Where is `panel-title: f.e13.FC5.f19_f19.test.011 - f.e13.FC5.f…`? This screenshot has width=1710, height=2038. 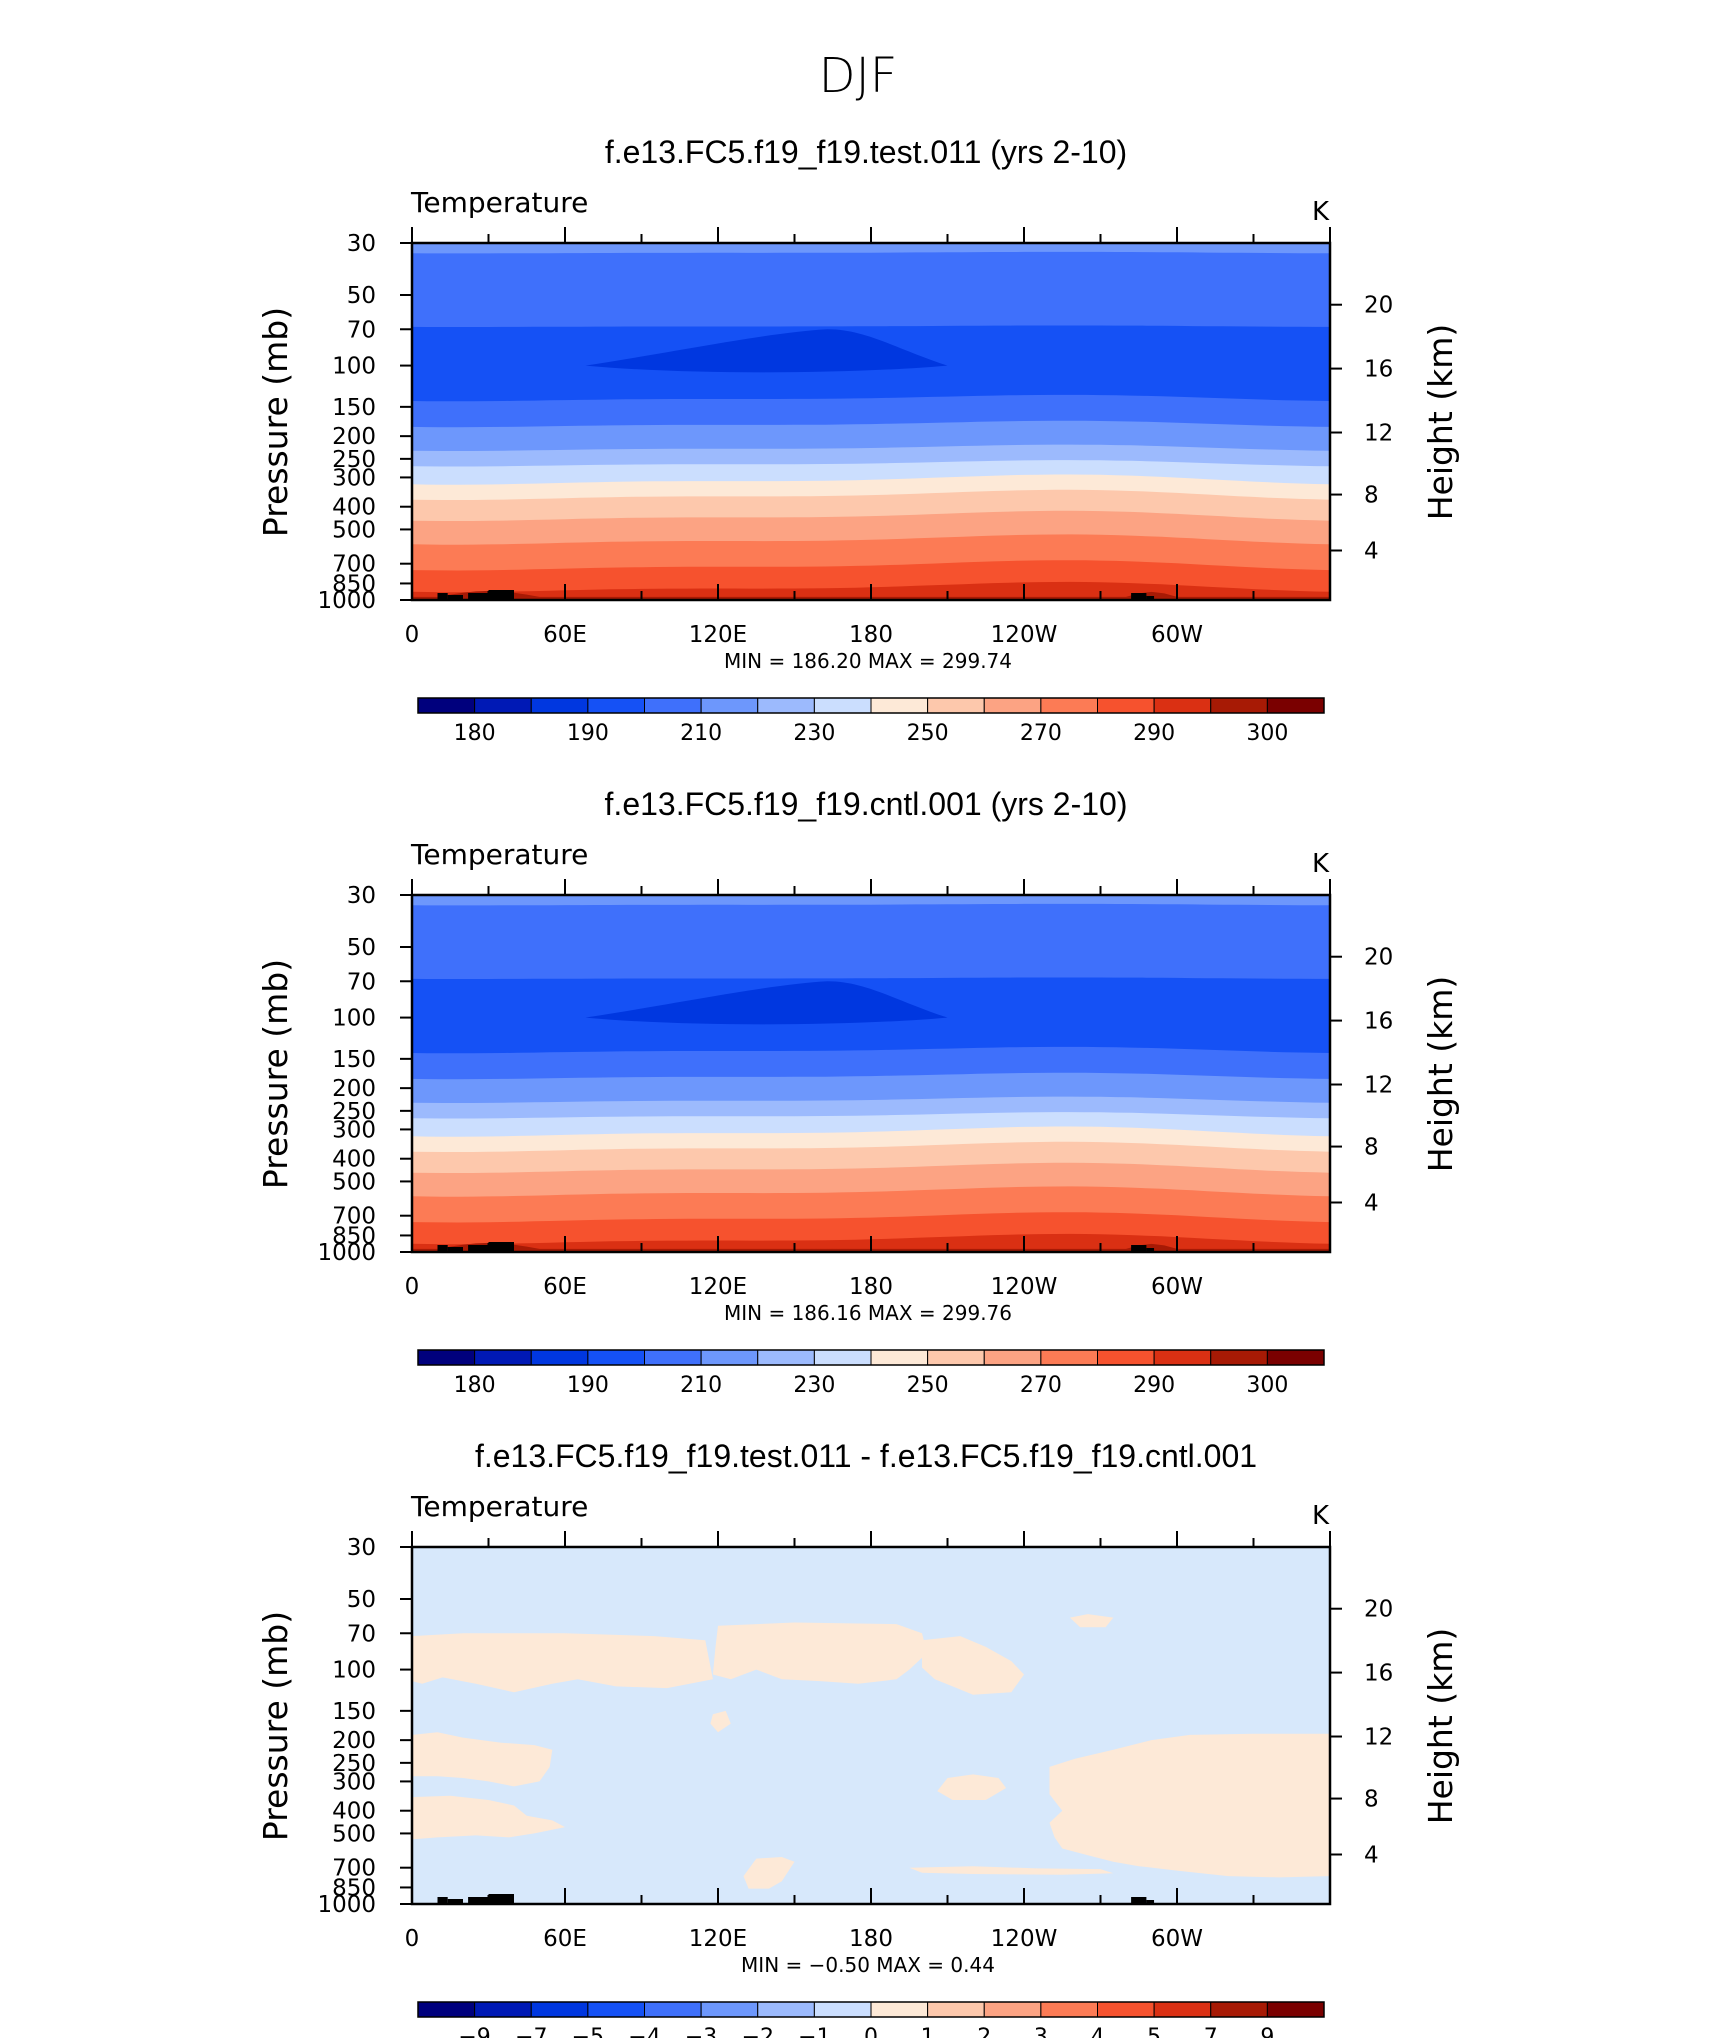 panel-title: f.e13.FC5.f19_f19.test.011 - f.e13.FC5.f… is located at coordinates (866, 1456).